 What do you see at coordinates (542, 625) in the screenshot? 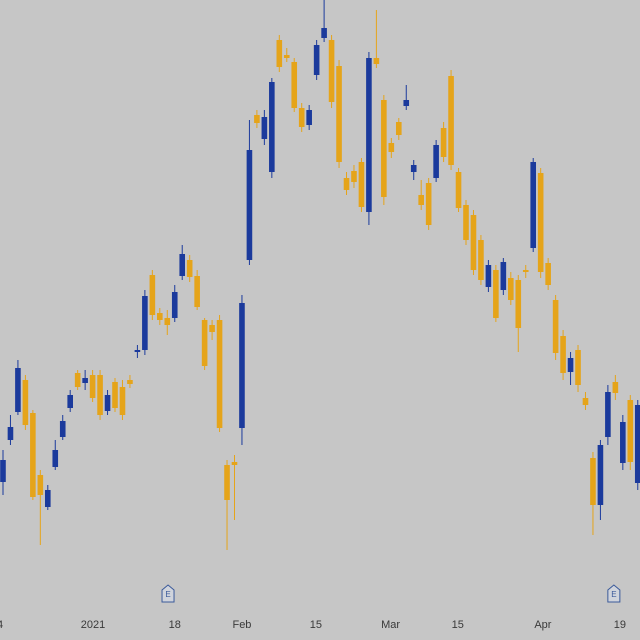
I see `x-tick-label: Apr` at bounding box center [542, 625].